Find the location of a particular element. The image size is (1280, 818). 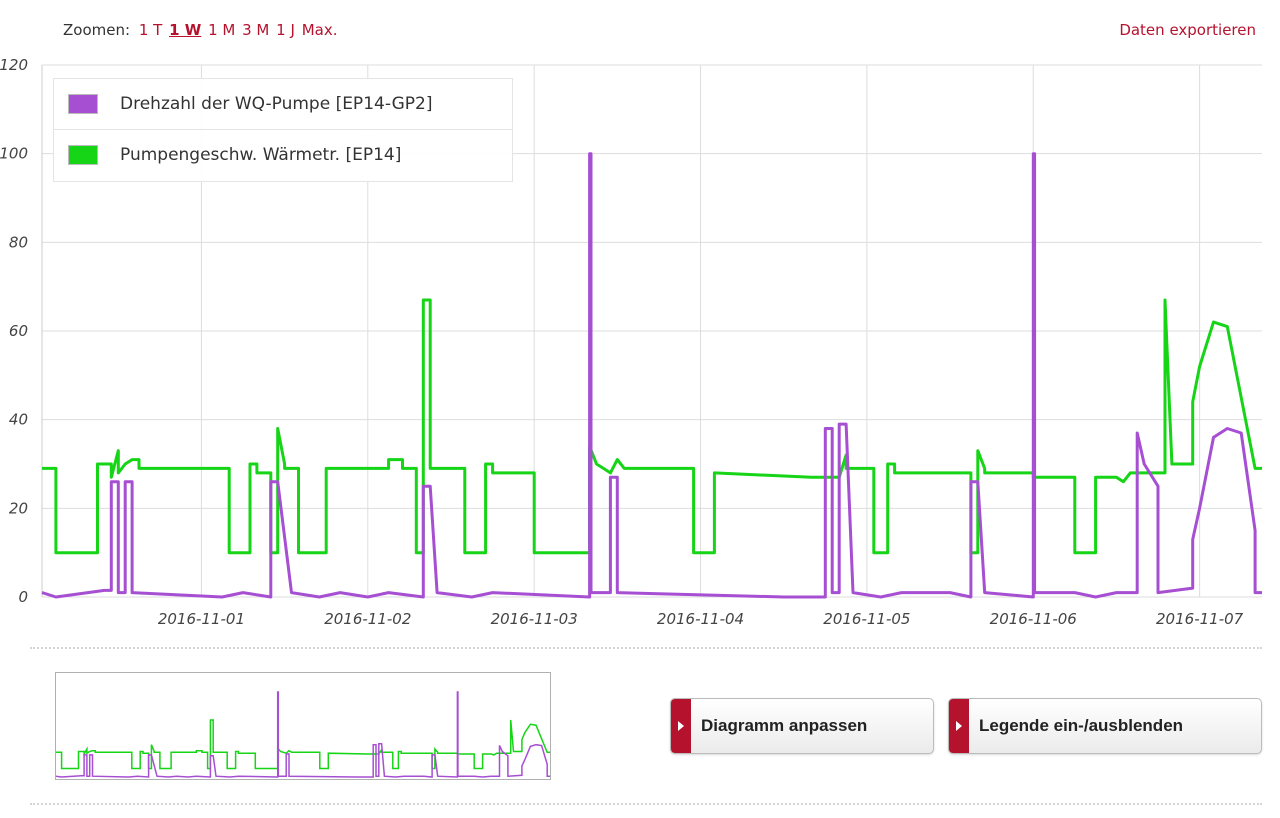

y-tick-label: 100 is located at coordinates (14, 154).